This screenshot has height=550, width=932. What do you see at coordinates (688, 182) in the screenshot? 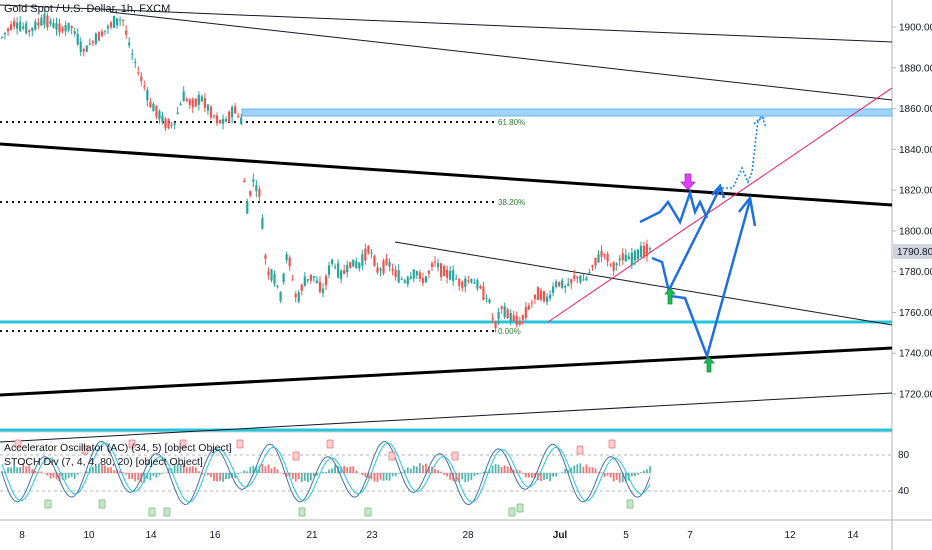
I see `sell-arrow-icon` at bounding box center [688, 182].